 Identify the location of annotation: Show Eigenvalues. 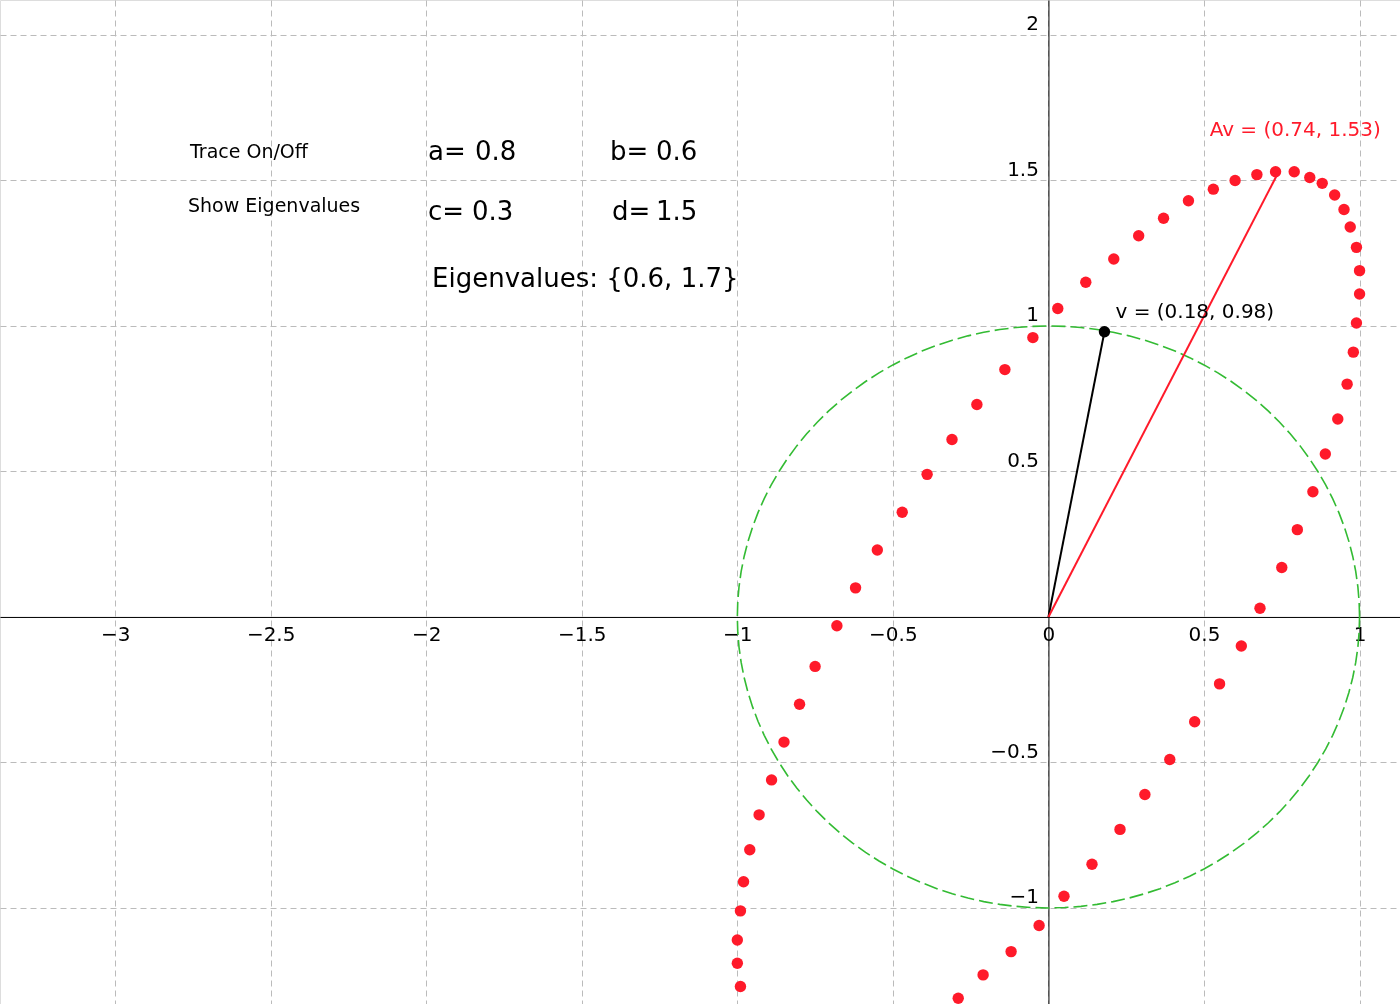
(274, 205).